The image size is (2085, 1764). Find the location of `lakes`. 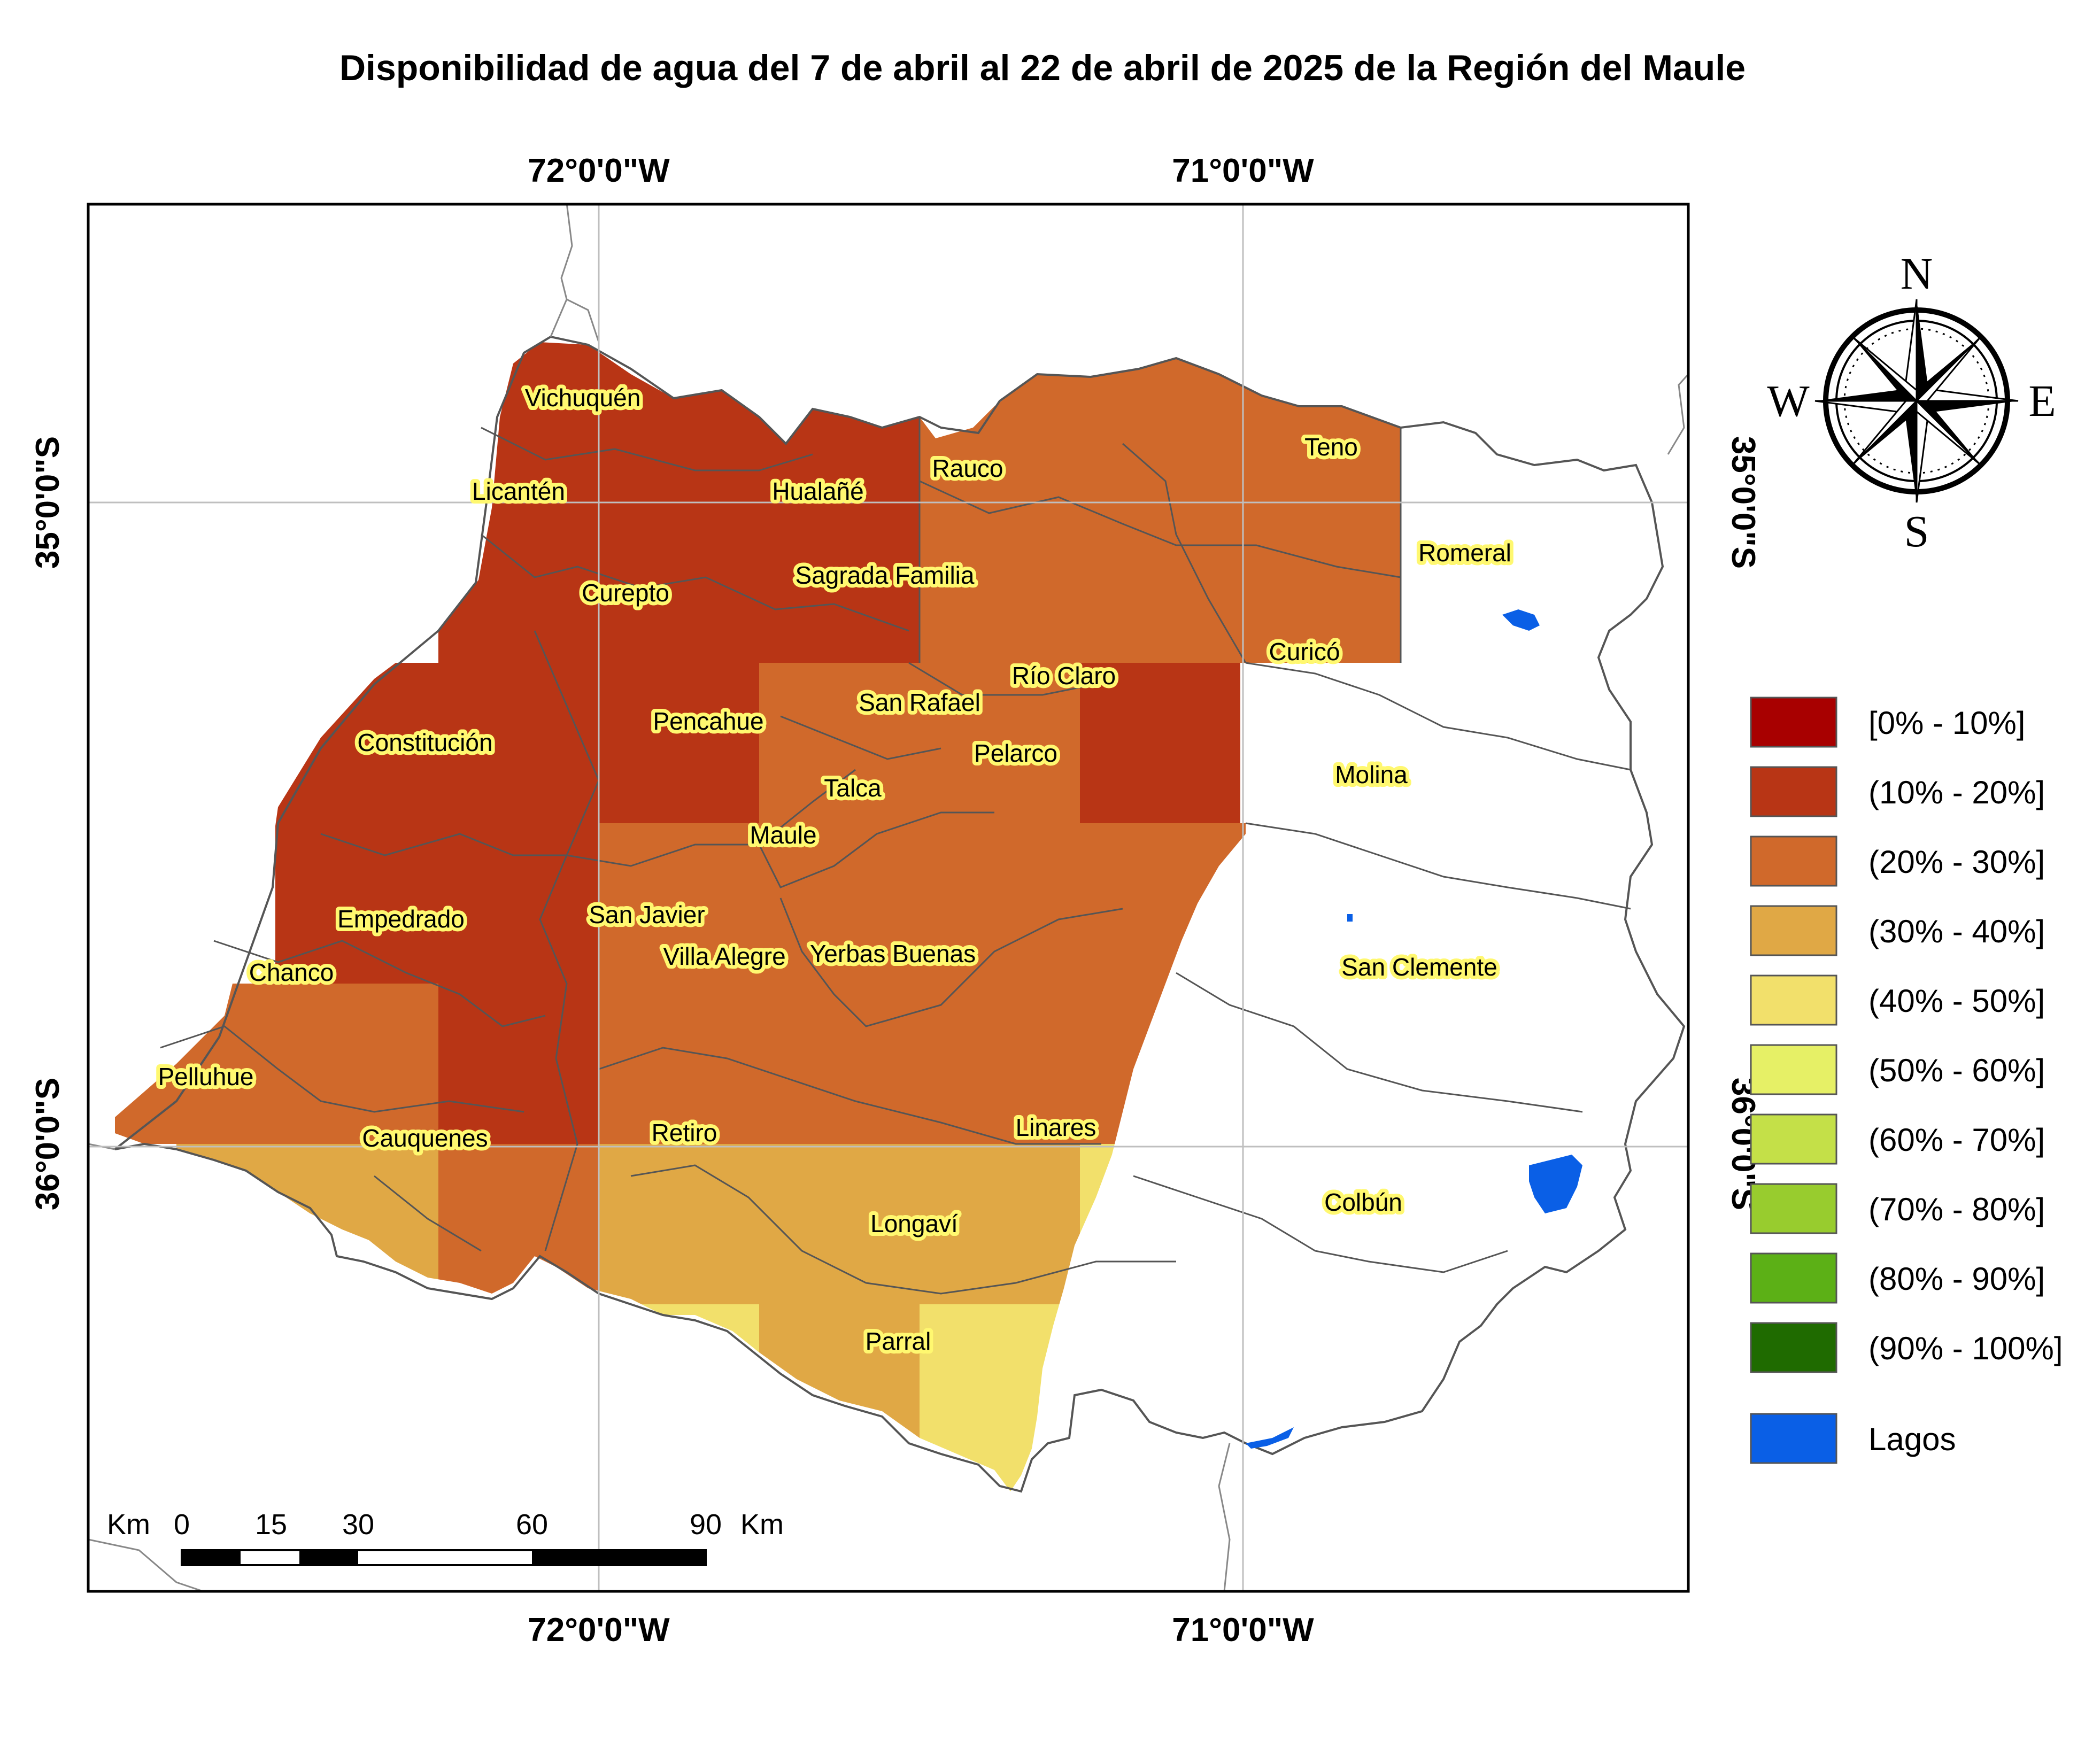

lakes is located at coordinates (1414, 1029).